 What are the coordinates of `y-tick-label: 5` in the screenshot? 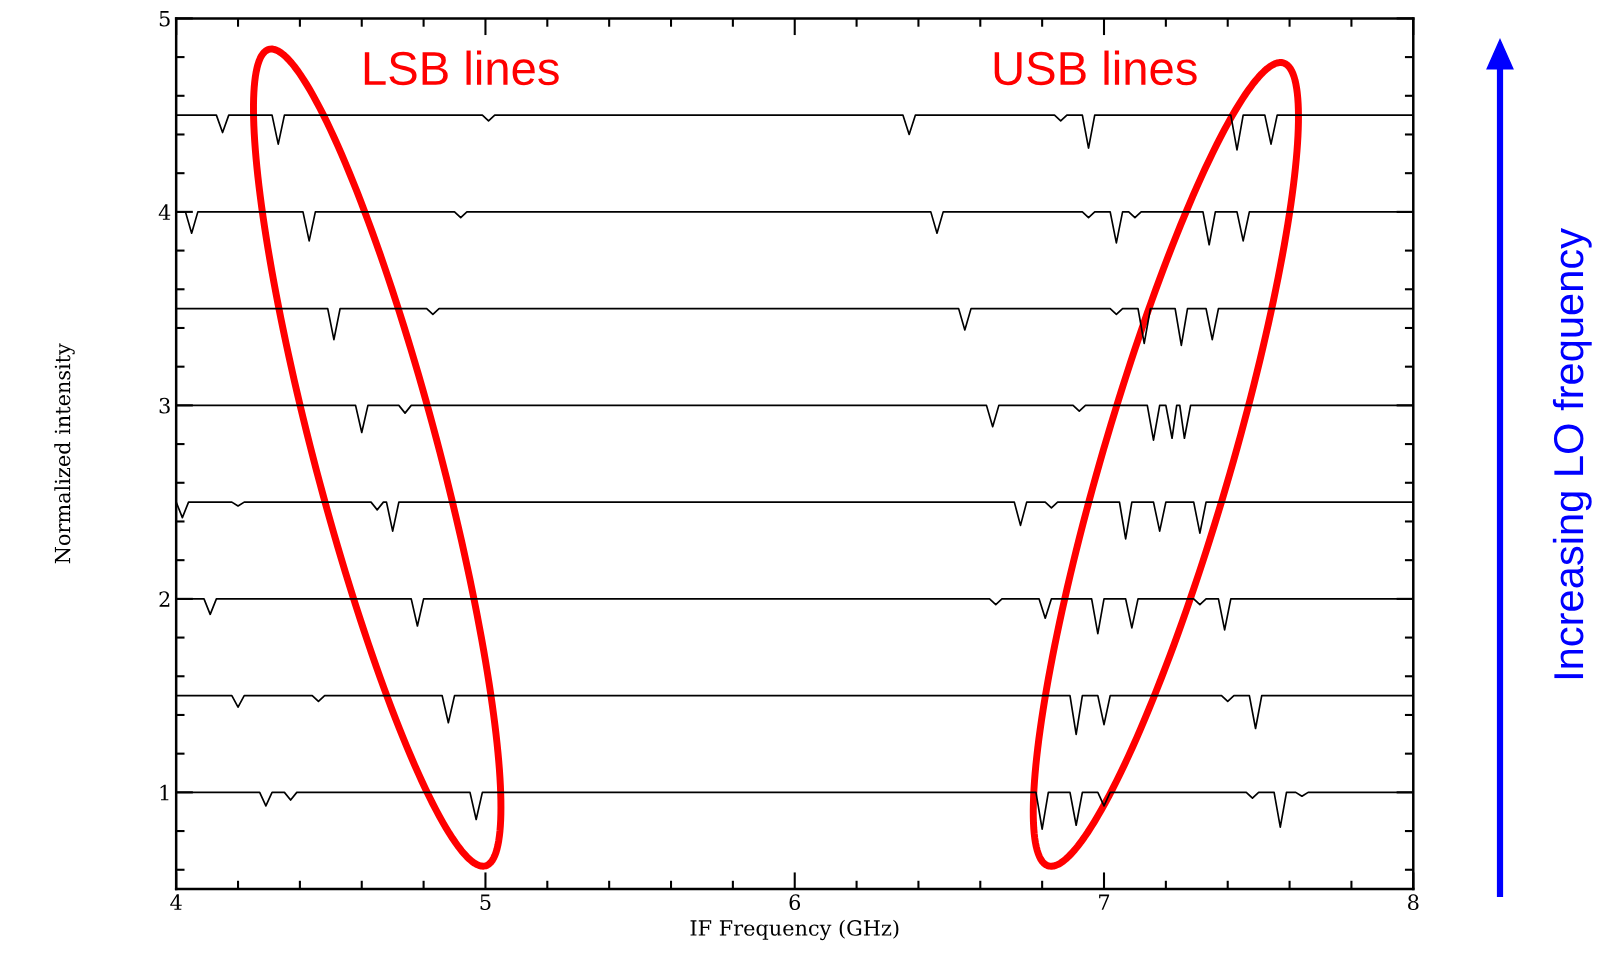 It's located at (164, 19).